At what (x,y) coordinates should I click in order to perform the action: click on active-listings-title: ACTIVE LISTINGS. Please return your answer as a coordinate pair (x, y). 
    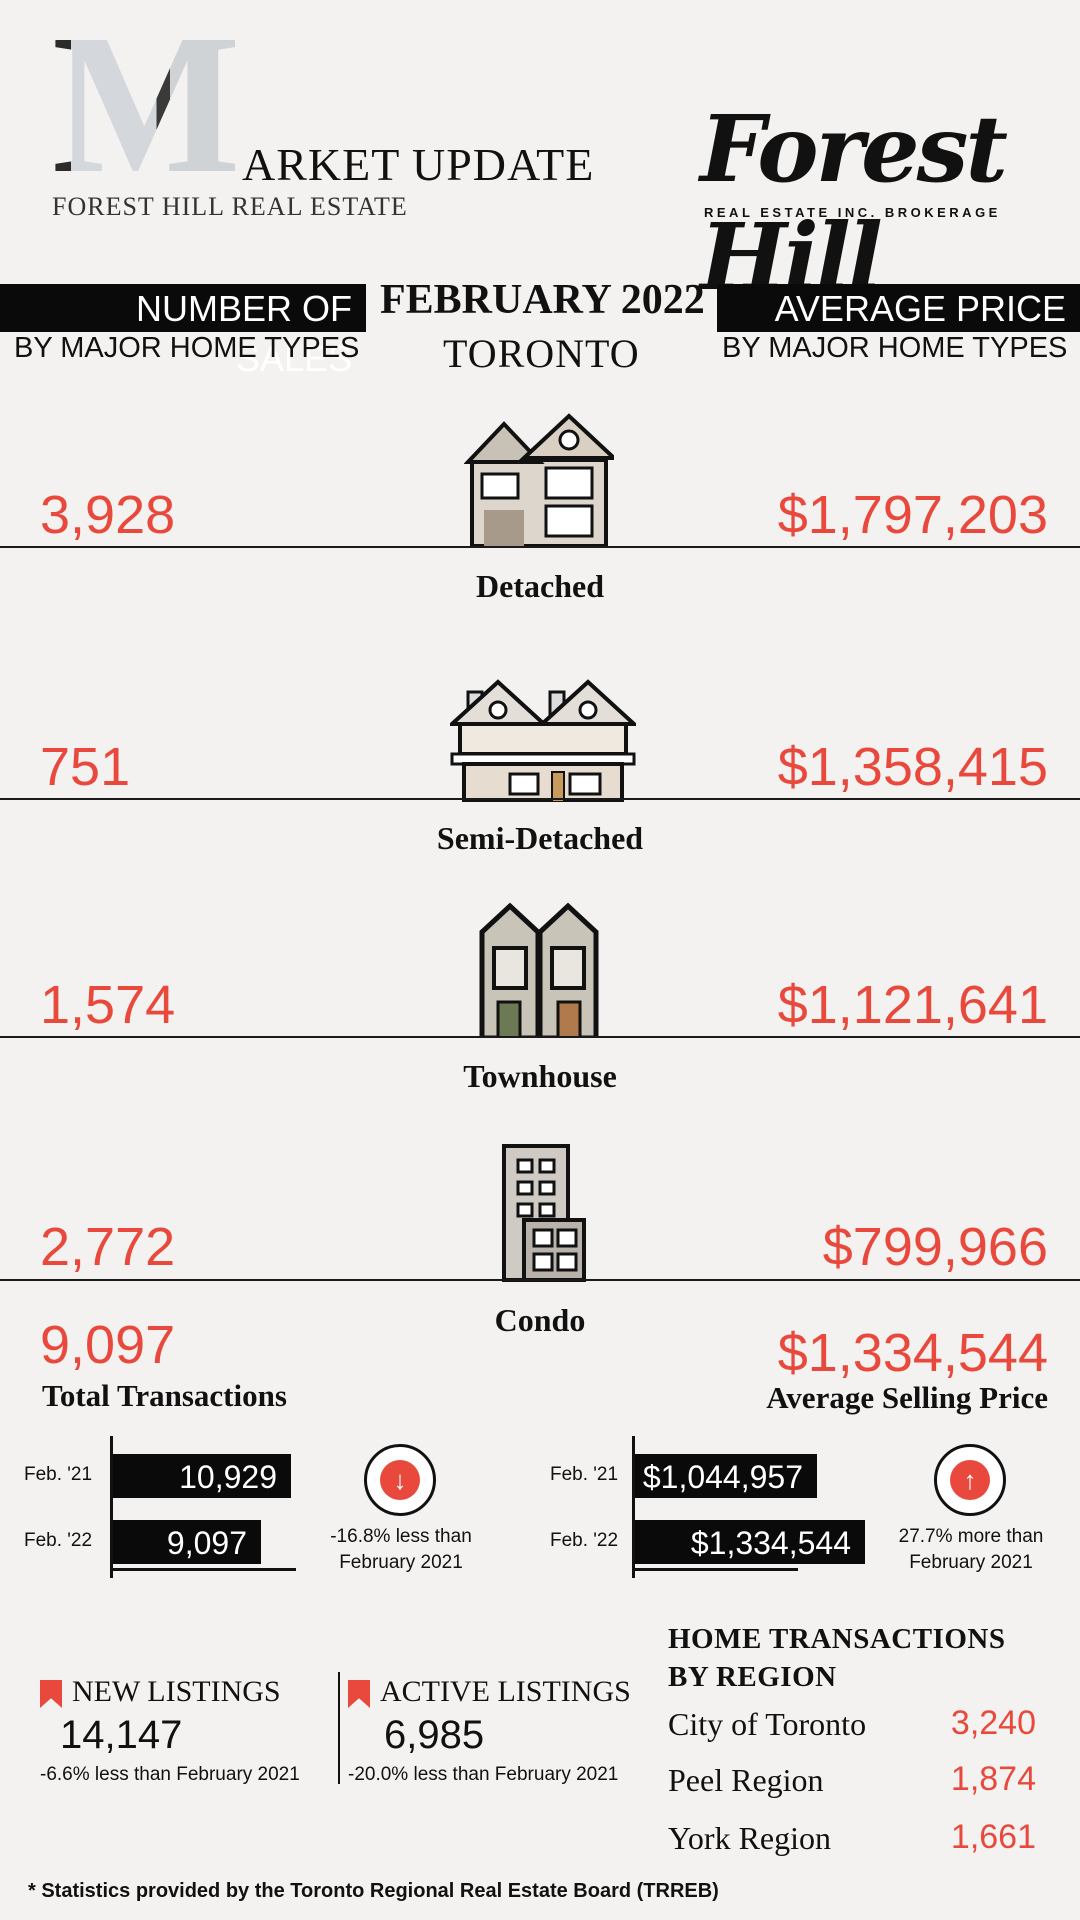
    Looking at the image, I should click on (505, 1691).